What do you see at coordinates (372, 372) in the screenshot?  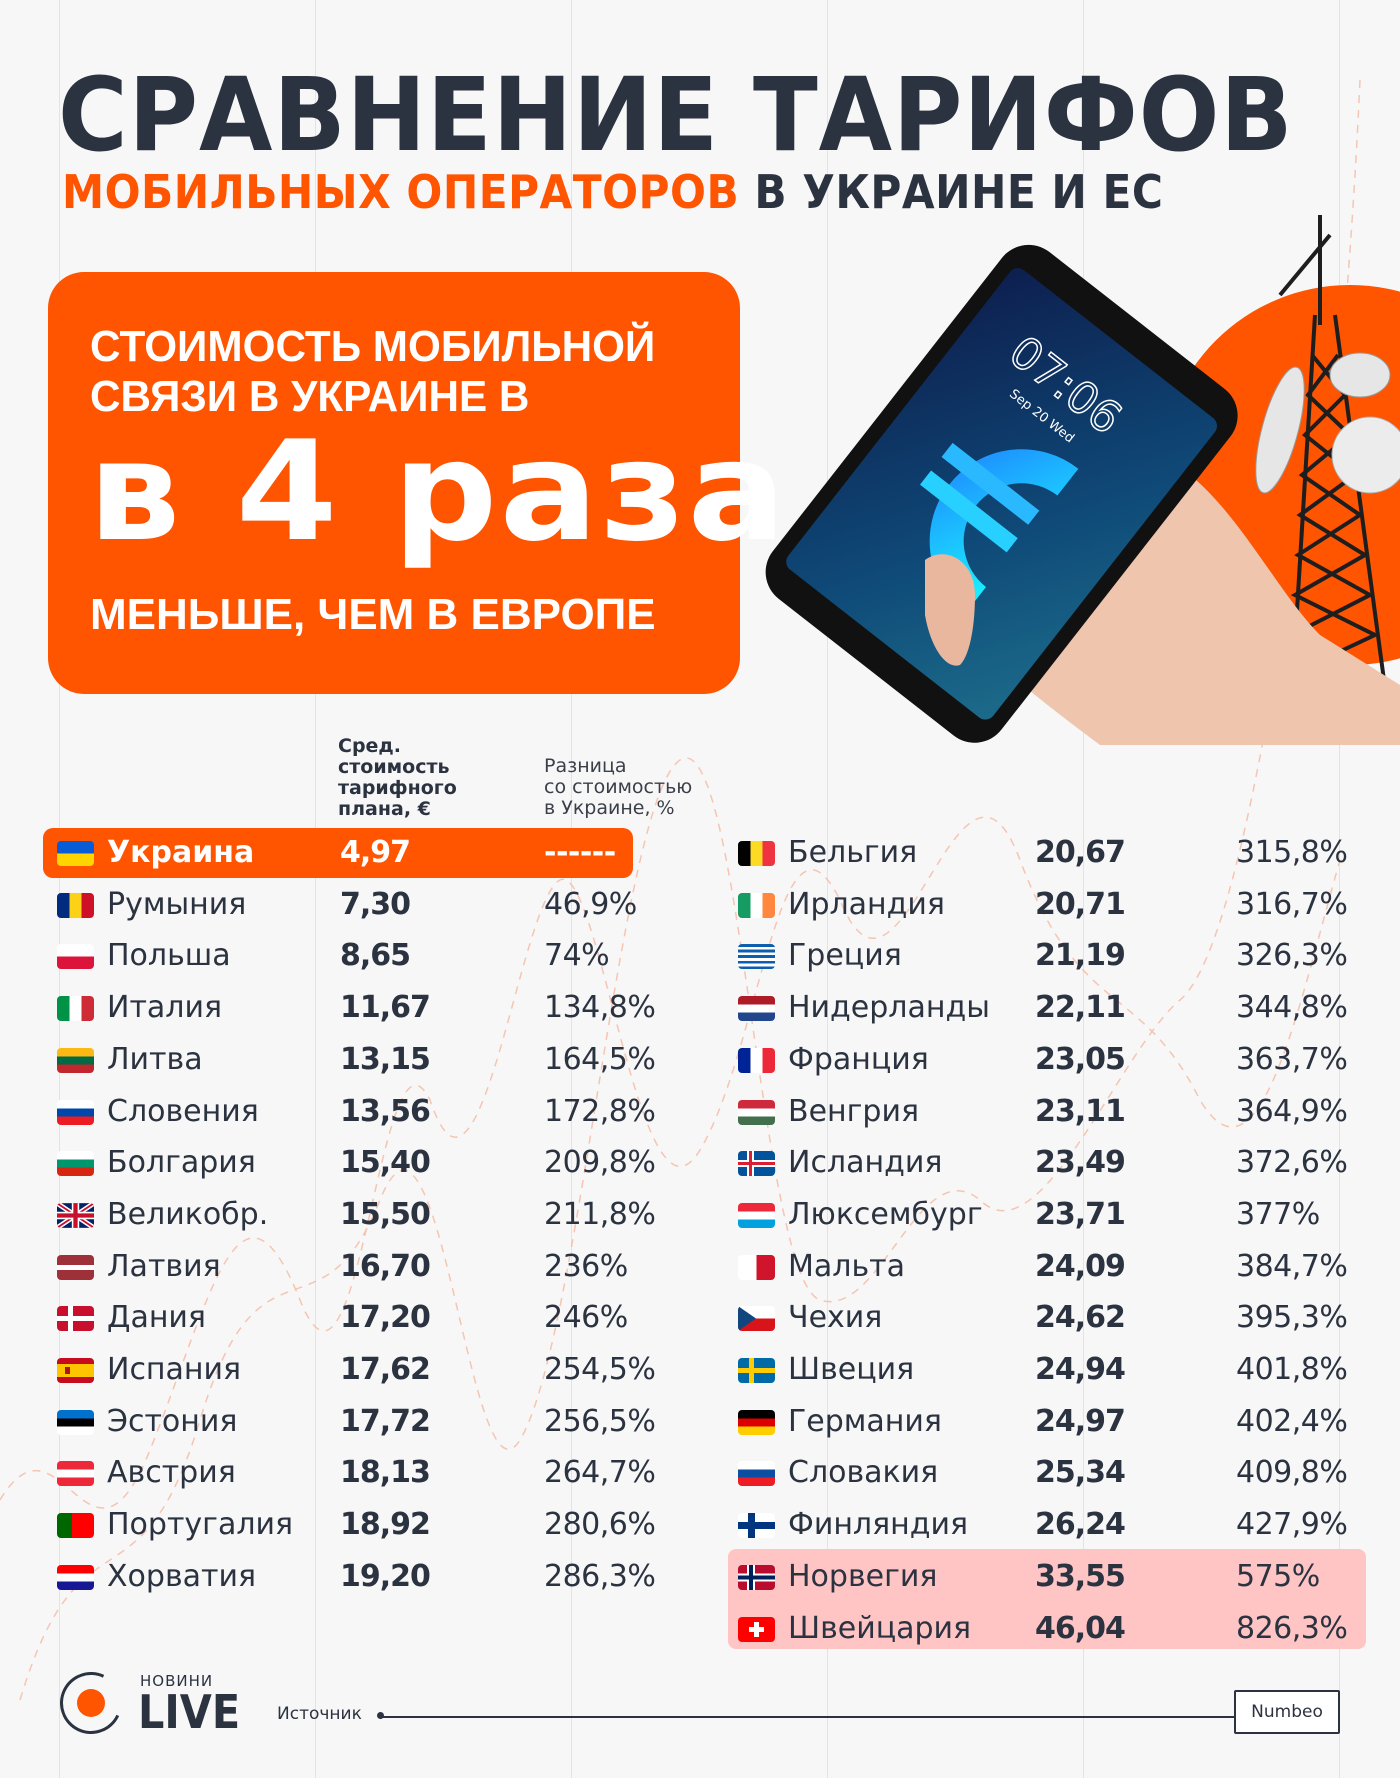 I see `hero-text-top: СТОИМОСТЬ МОБИЛЬНОЙ СВЯЗИ В УКРАИНЕ В` at bounding box center [372, 372].